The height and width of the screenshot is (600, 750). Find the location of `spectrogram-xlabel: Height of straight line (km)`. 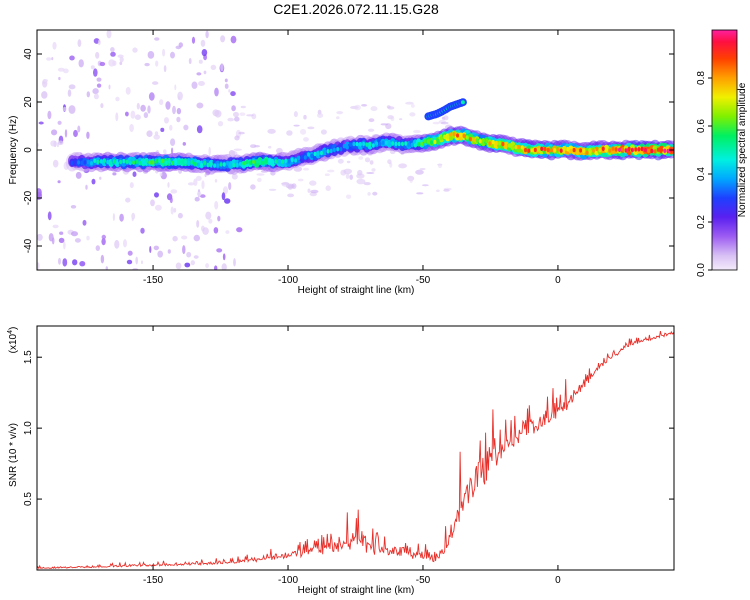

spectrogram-xlabel: Height of straight line (km) is located at coordinates (356, 290).